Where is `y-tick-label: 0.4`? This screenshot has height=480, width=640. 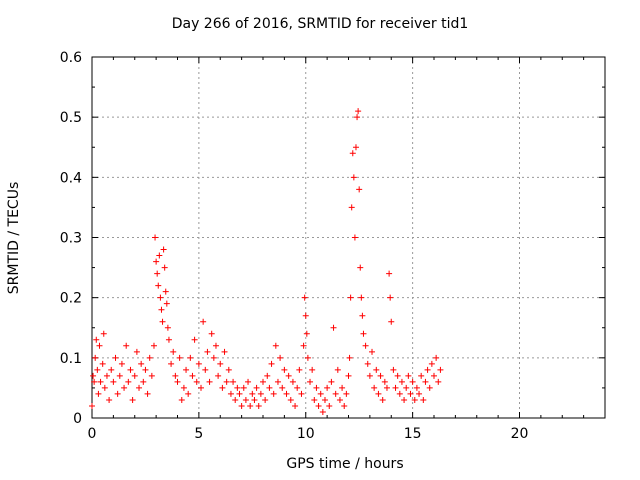 y-tick-label: 0.4 is located at coordinates (71, 178).